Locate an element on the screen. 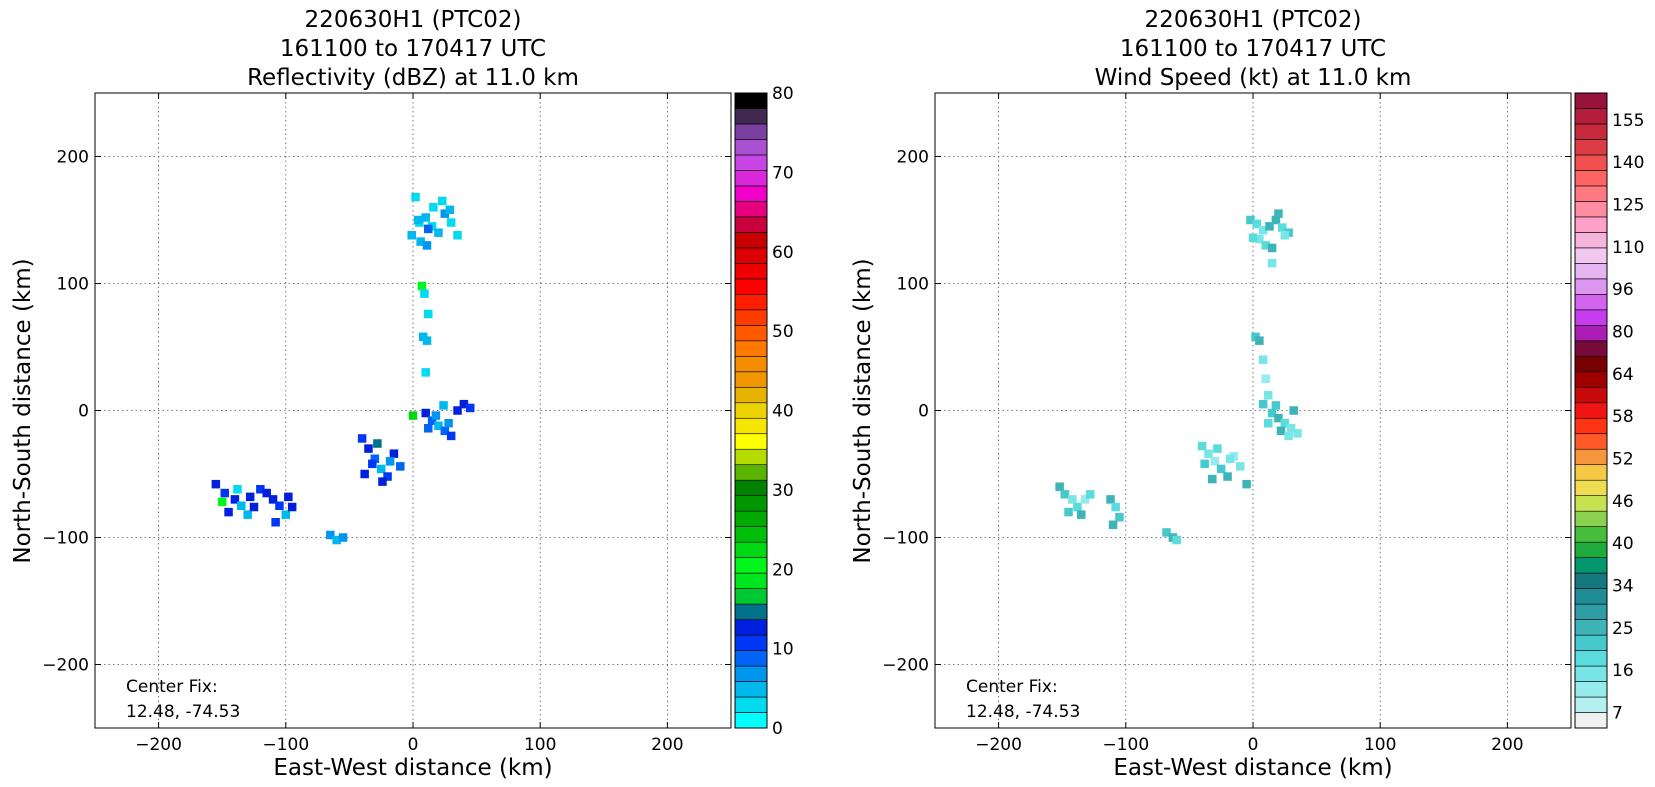  colorbar-tick-label: 46 is located at coordinates (1623, 502).